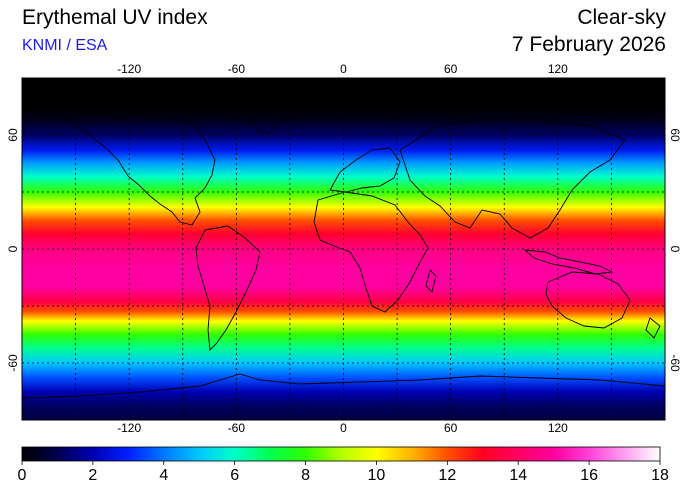 The width and height of the screenshot is (688, 490). What do you see at coordinates (588, 300) in the screenshot?
I see `coastline-australia` at bounding box center [588, 300].